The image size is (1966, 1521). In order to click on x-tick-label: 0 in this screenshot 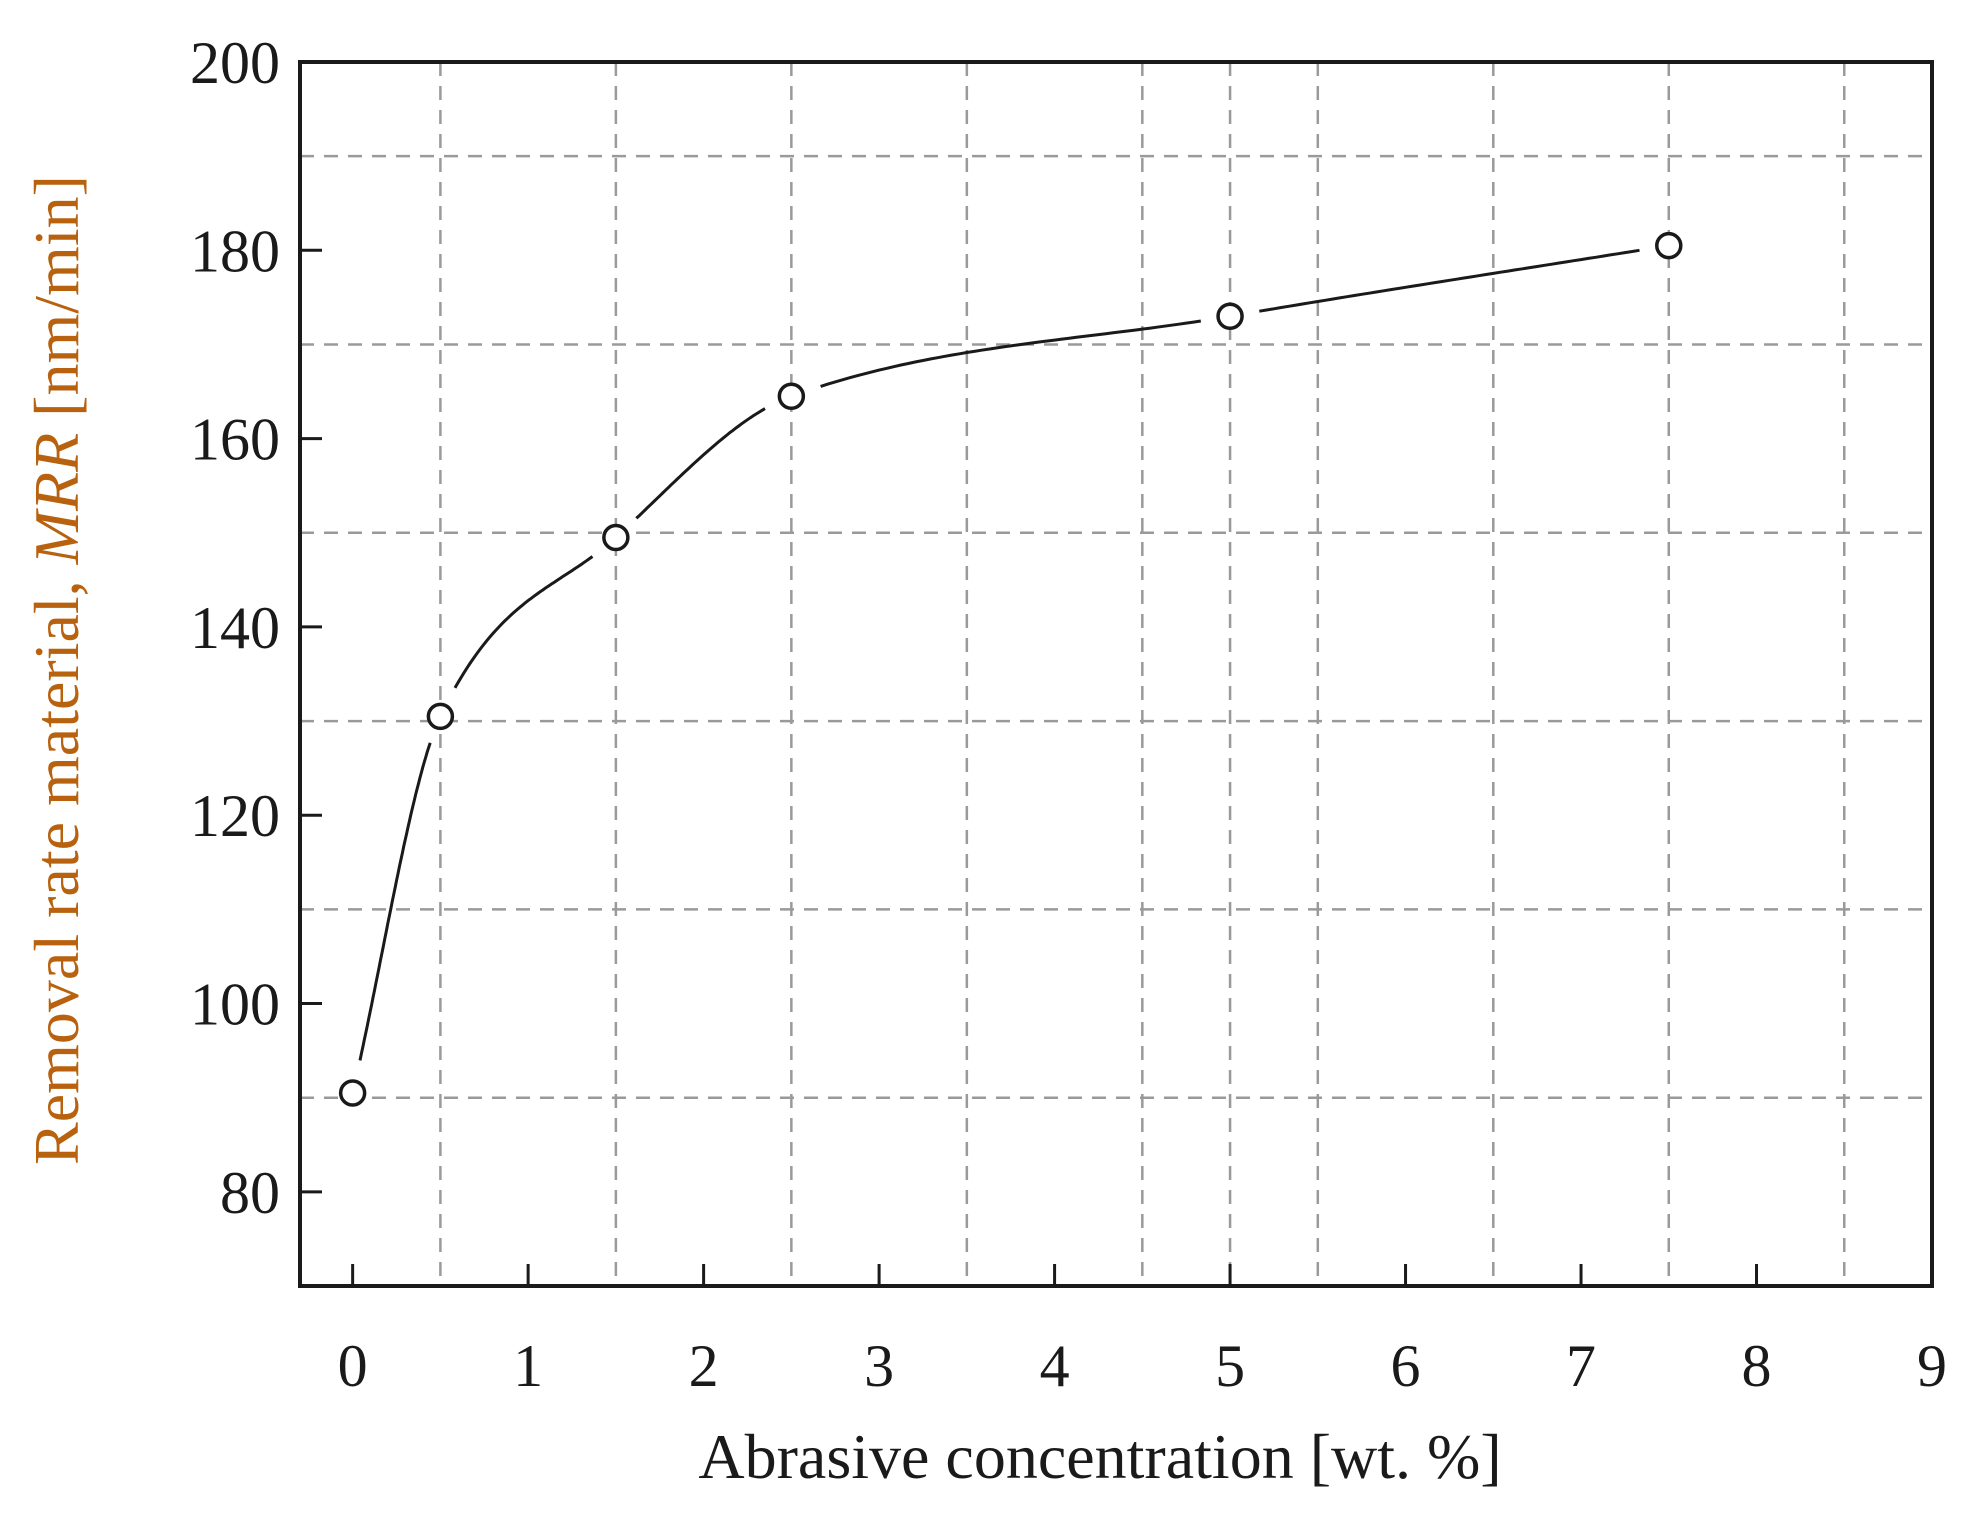, I will do `click(353, 1366)`.